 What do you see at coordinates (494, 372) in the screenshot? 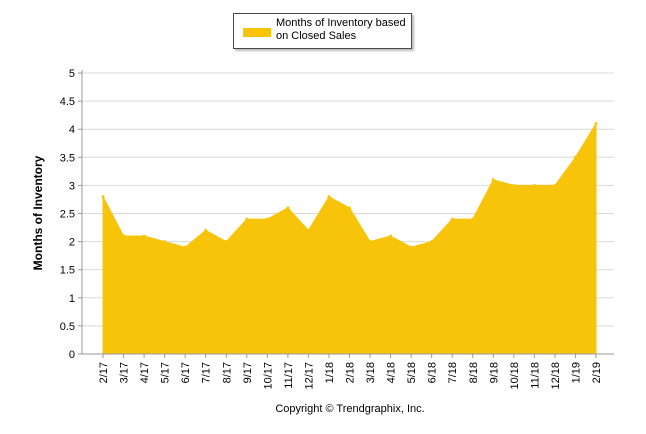
I see `x-tick-label: 9/18` at bounding box center [494, 372].